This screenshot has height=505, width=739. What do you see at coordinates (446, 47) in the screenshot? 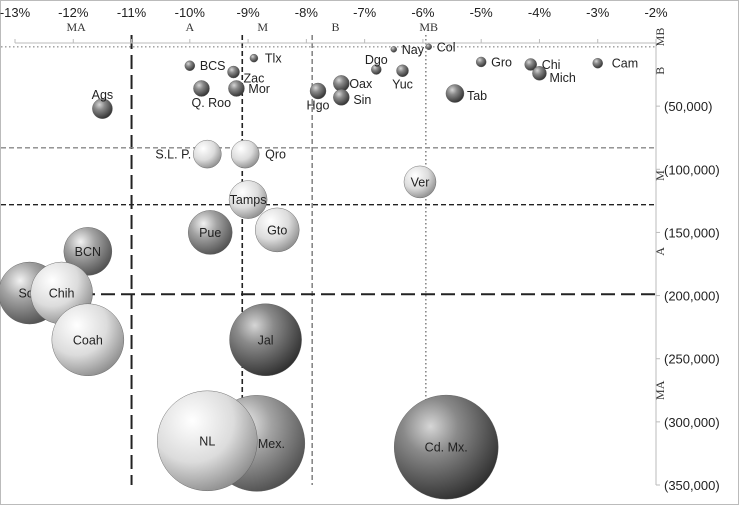
I see `bubble-label: Col` at bounding box center [446, 47].